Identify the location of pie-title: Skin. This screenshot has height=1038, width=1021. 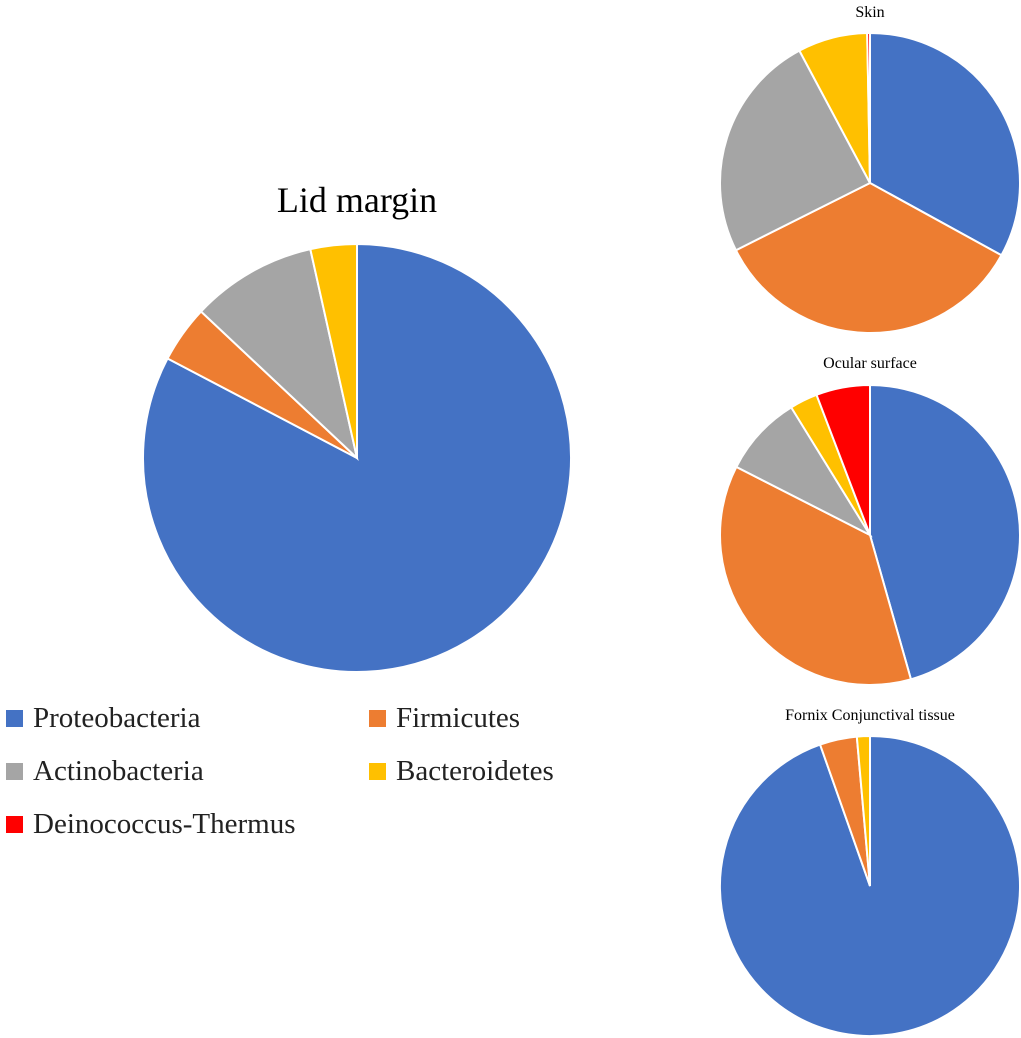
(869, 12).